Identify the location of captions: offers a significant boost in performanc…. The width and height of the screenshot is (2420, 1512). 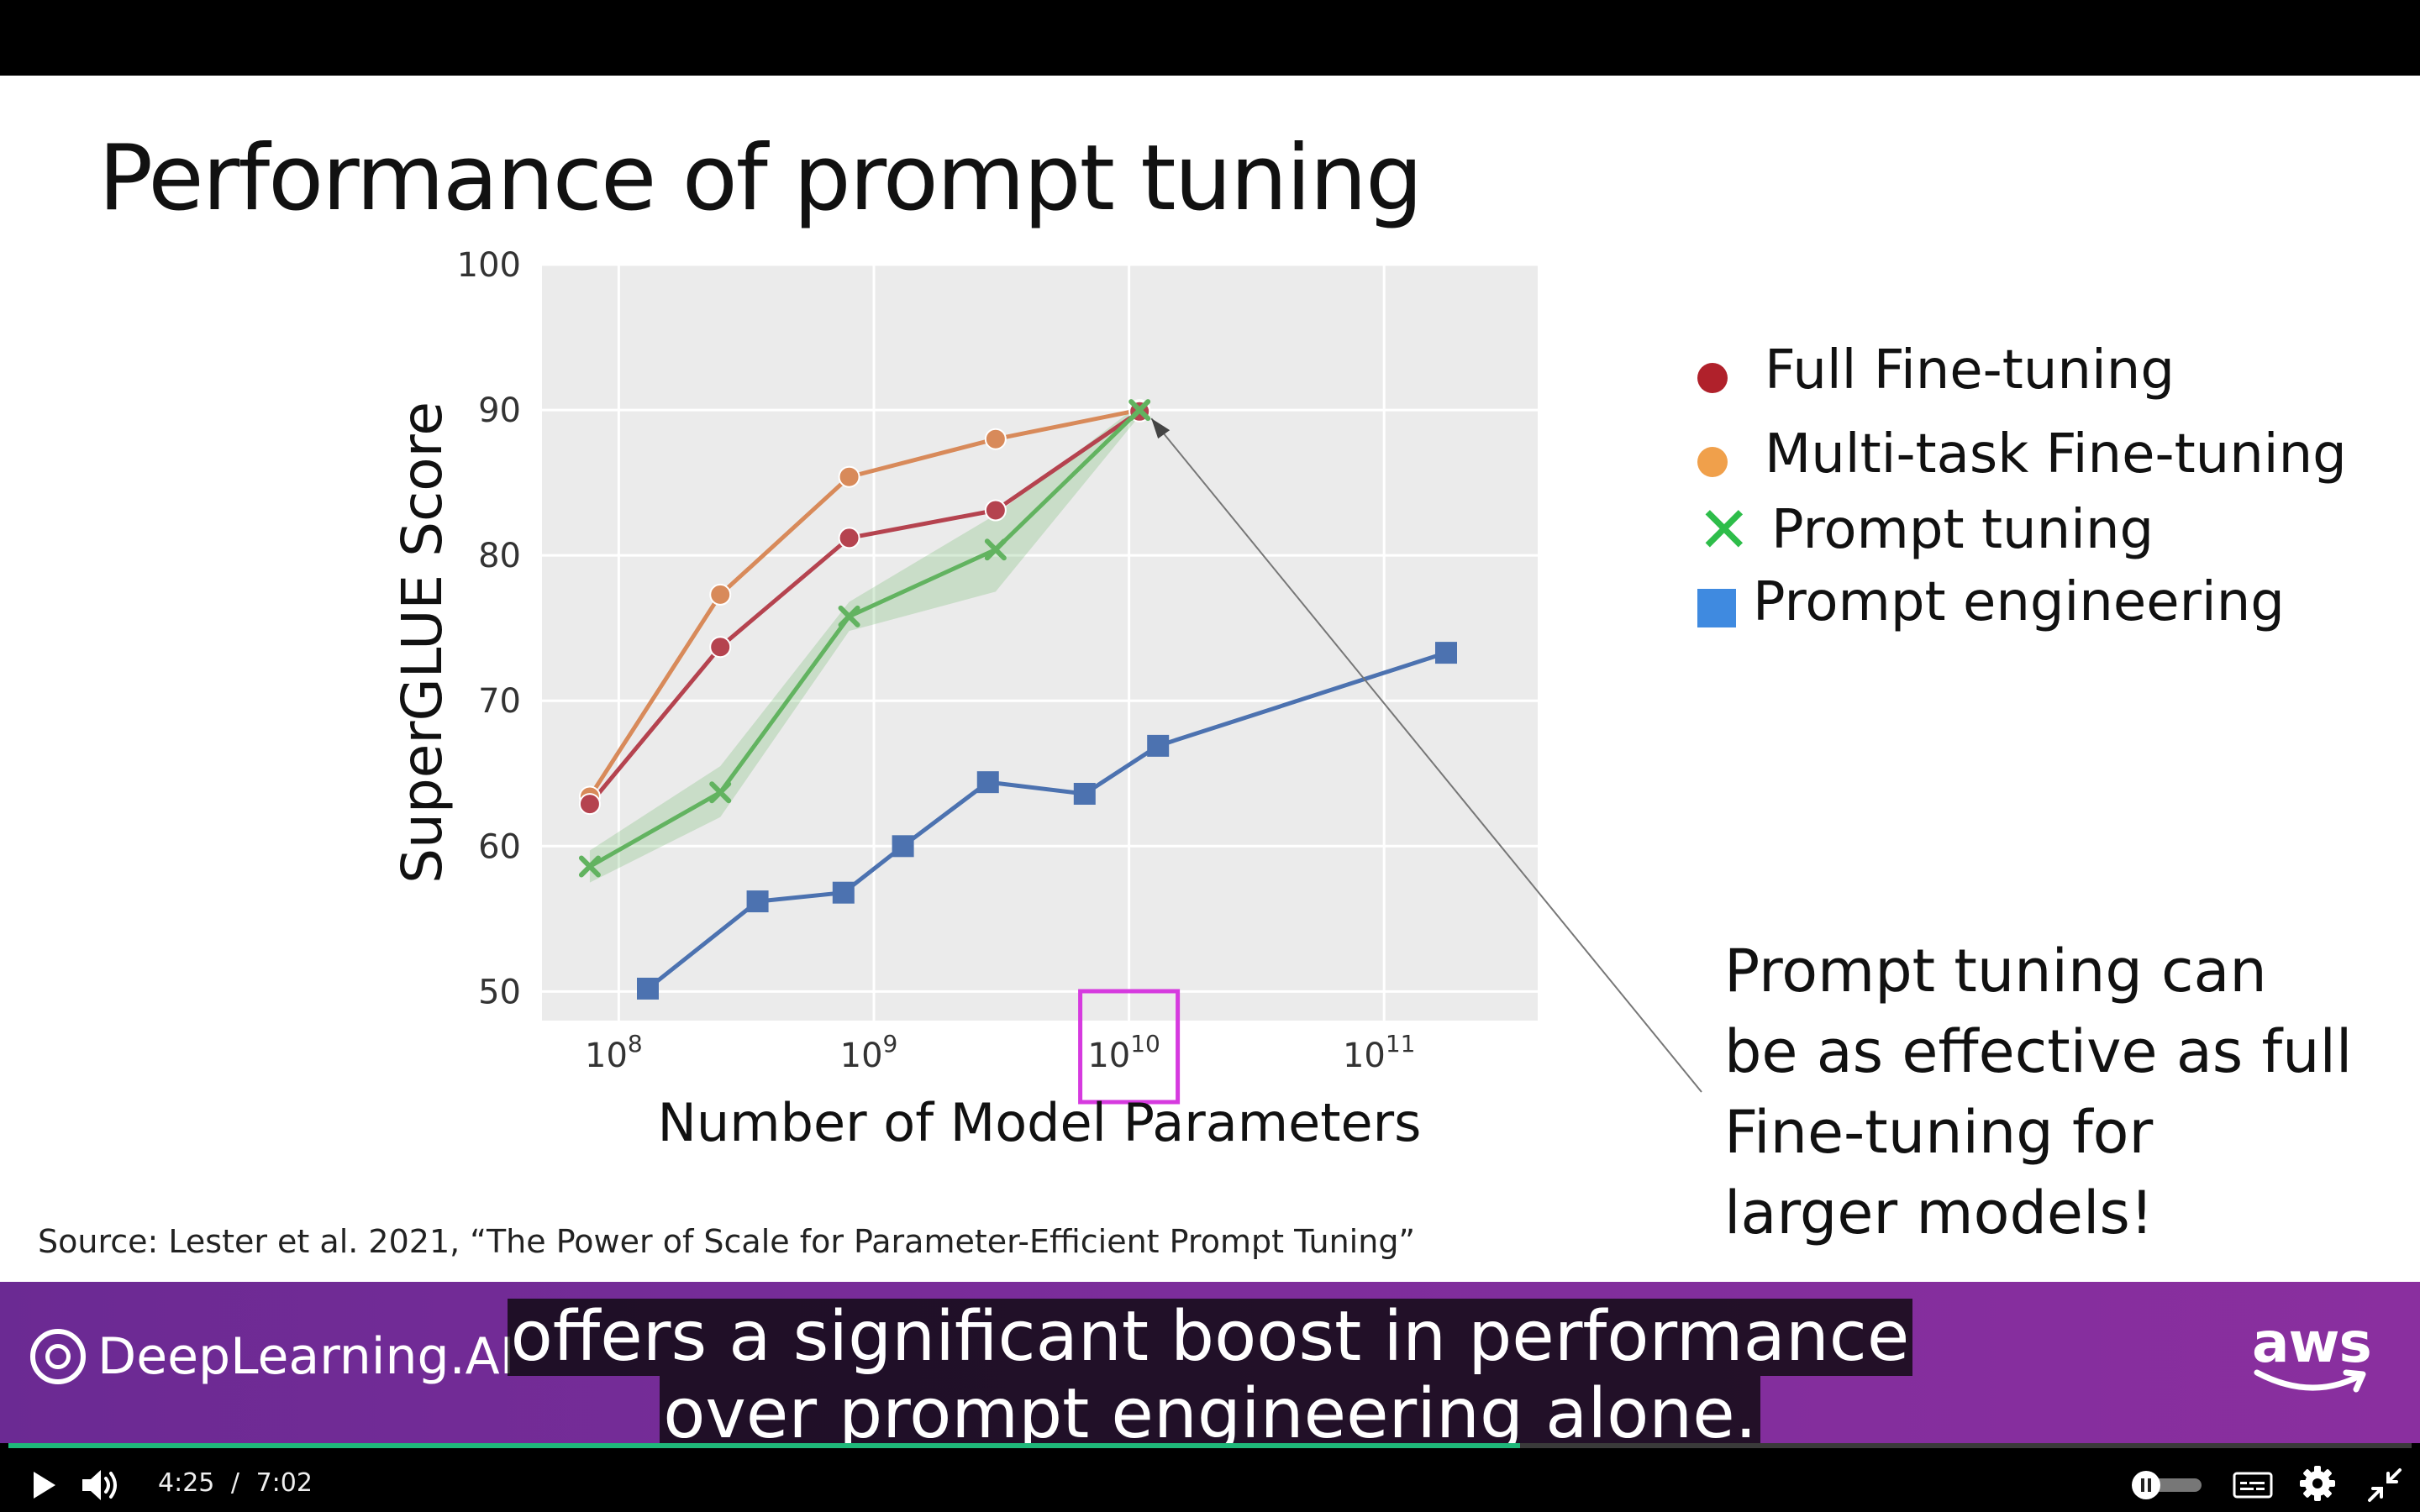
(1210, 1376).